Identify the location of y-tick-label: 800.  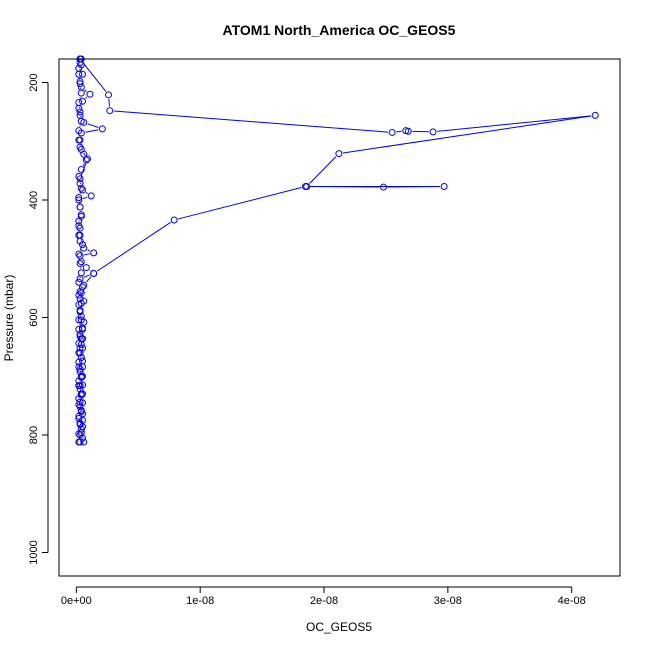
(34, 435).